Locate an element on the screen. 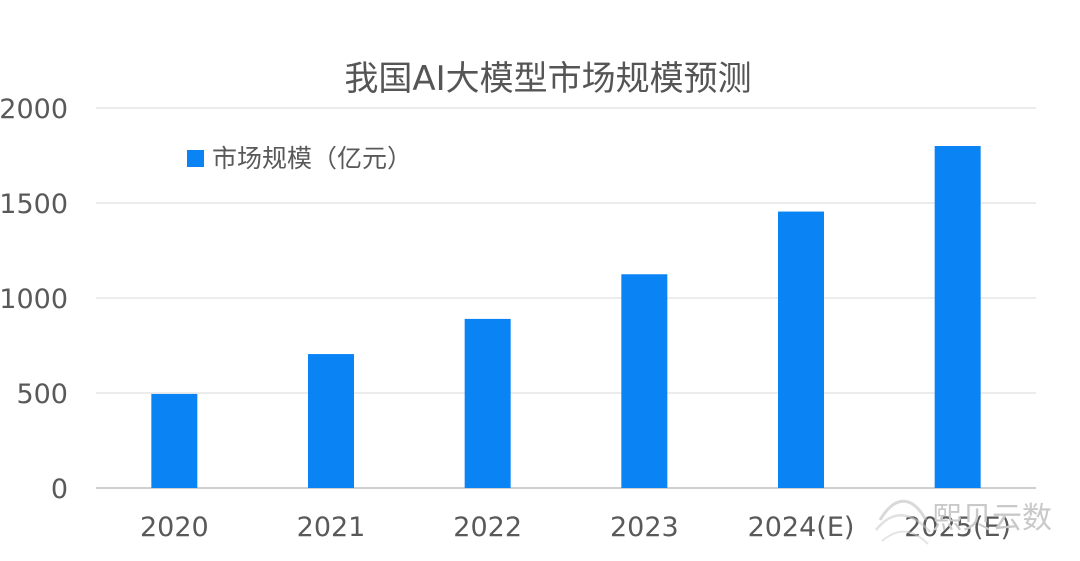 Image resolution: width=1080 pixels, height=561 pixels. legend-swatch is located at coordinates (195, 158).